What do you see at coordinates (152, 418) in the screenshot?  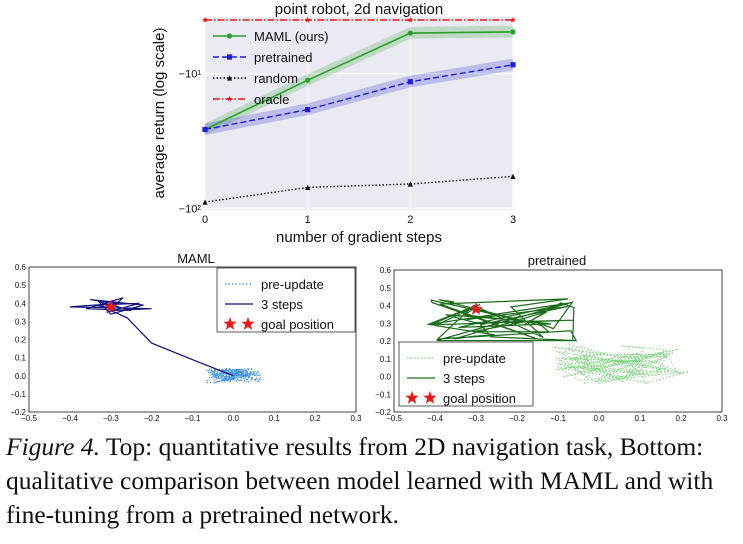 I see `maml-x-tick-label: −0.2` at bounding box center [152, 418].